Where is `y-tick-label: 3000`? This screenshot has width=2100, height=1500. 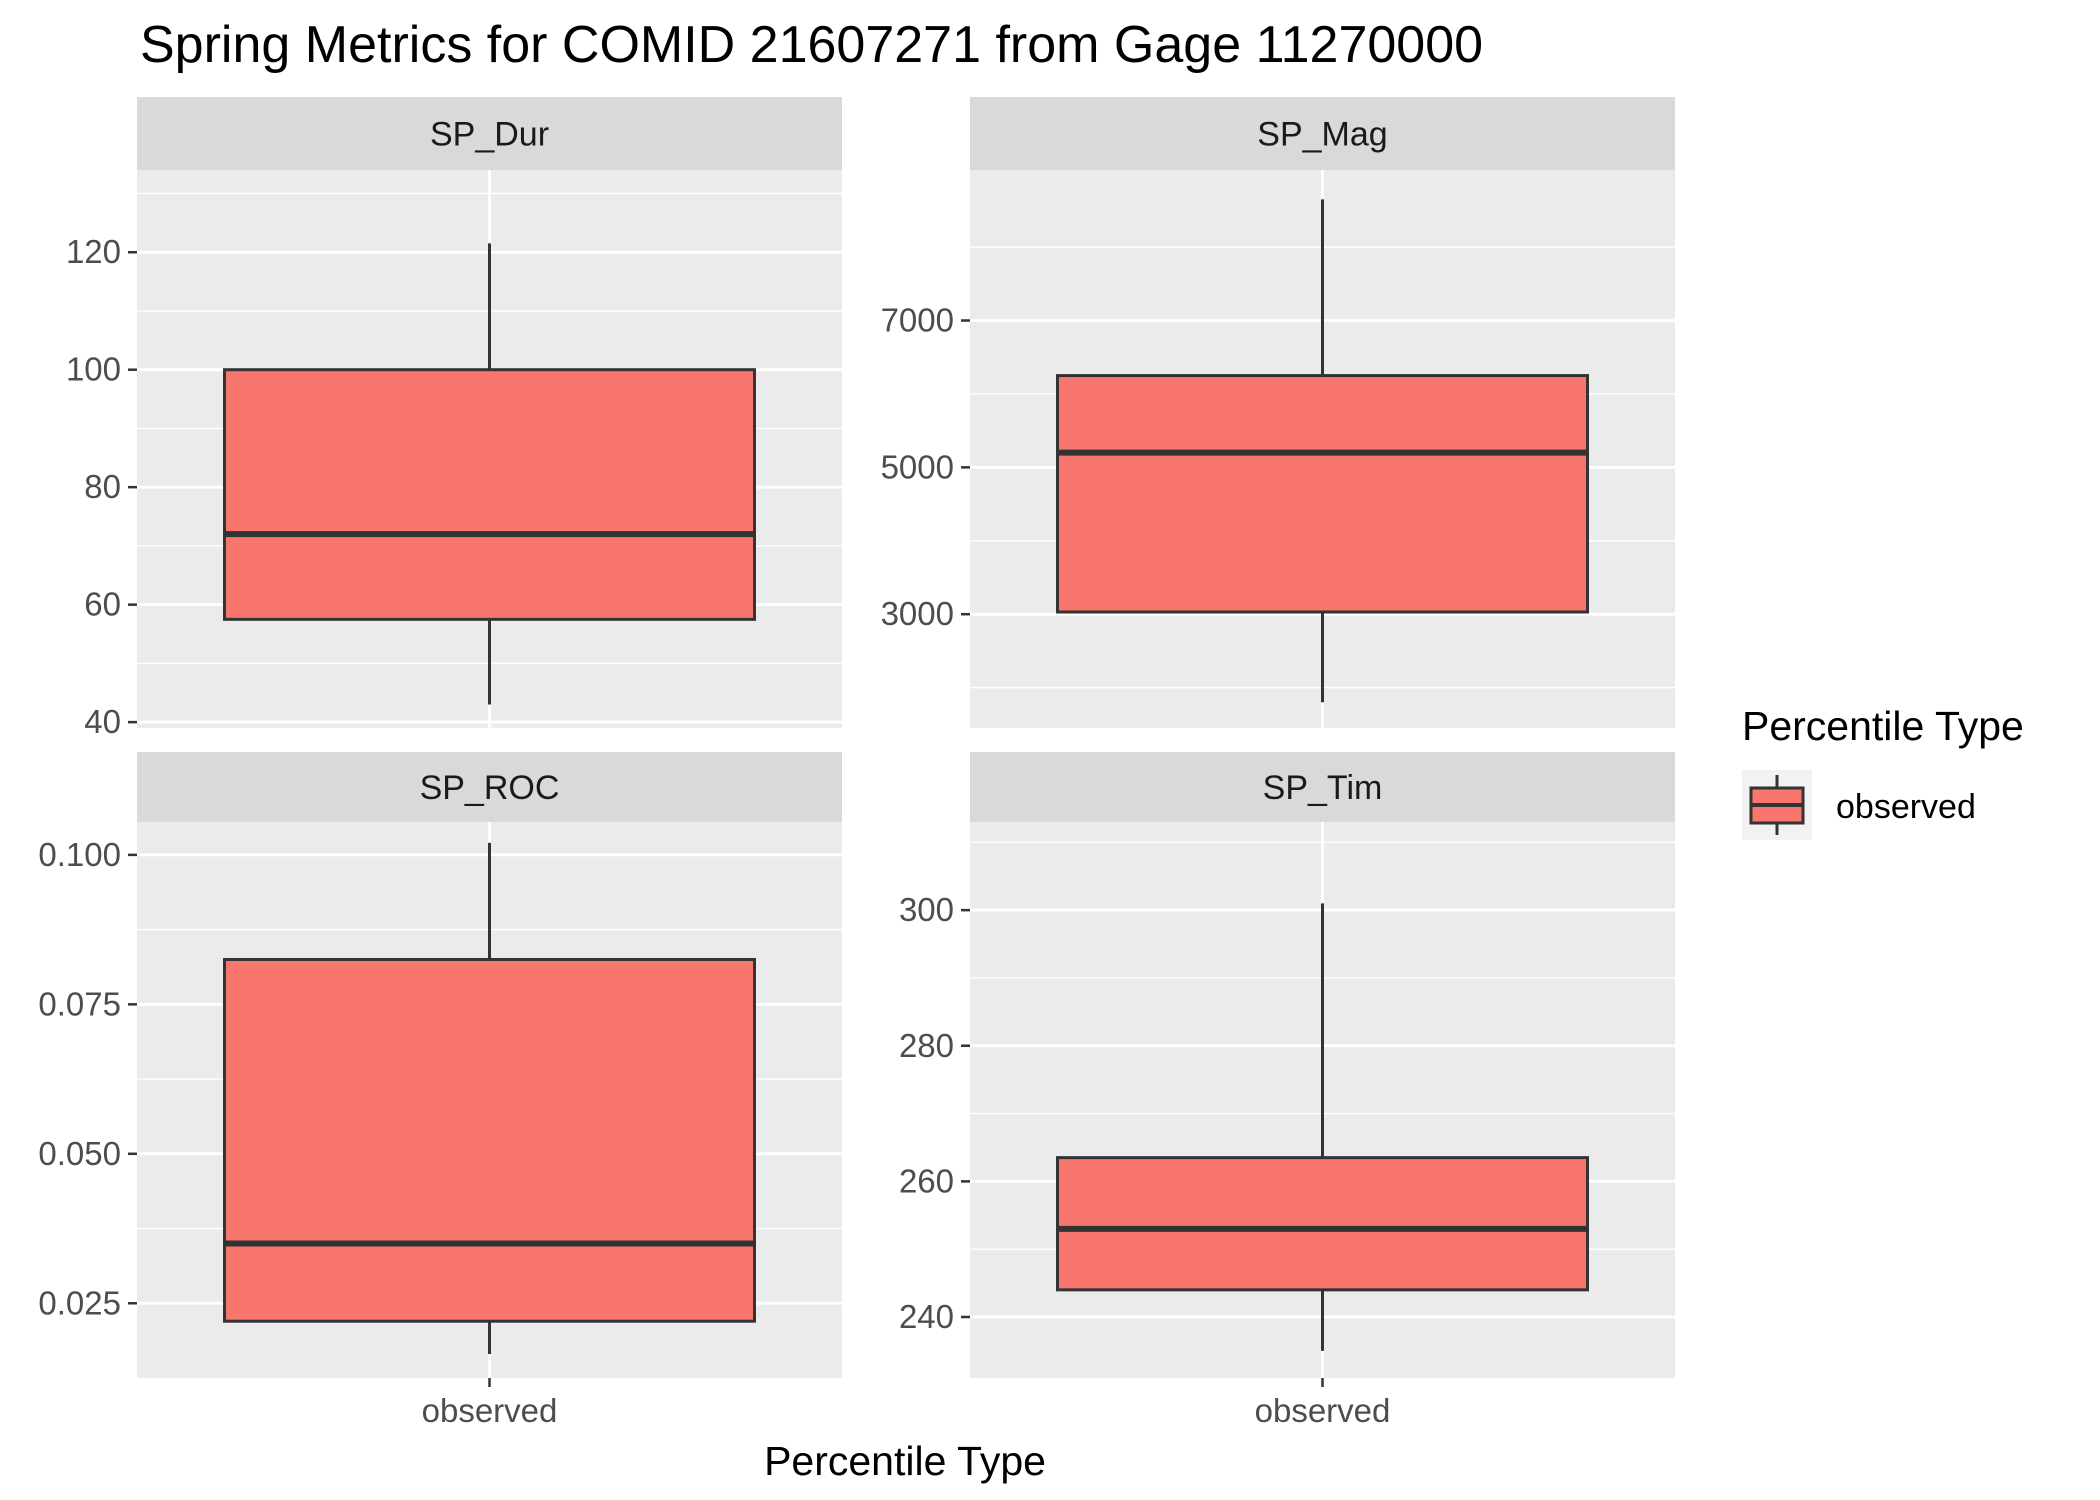 y-tick-label: 3000 is located at coordinates (917, 613).